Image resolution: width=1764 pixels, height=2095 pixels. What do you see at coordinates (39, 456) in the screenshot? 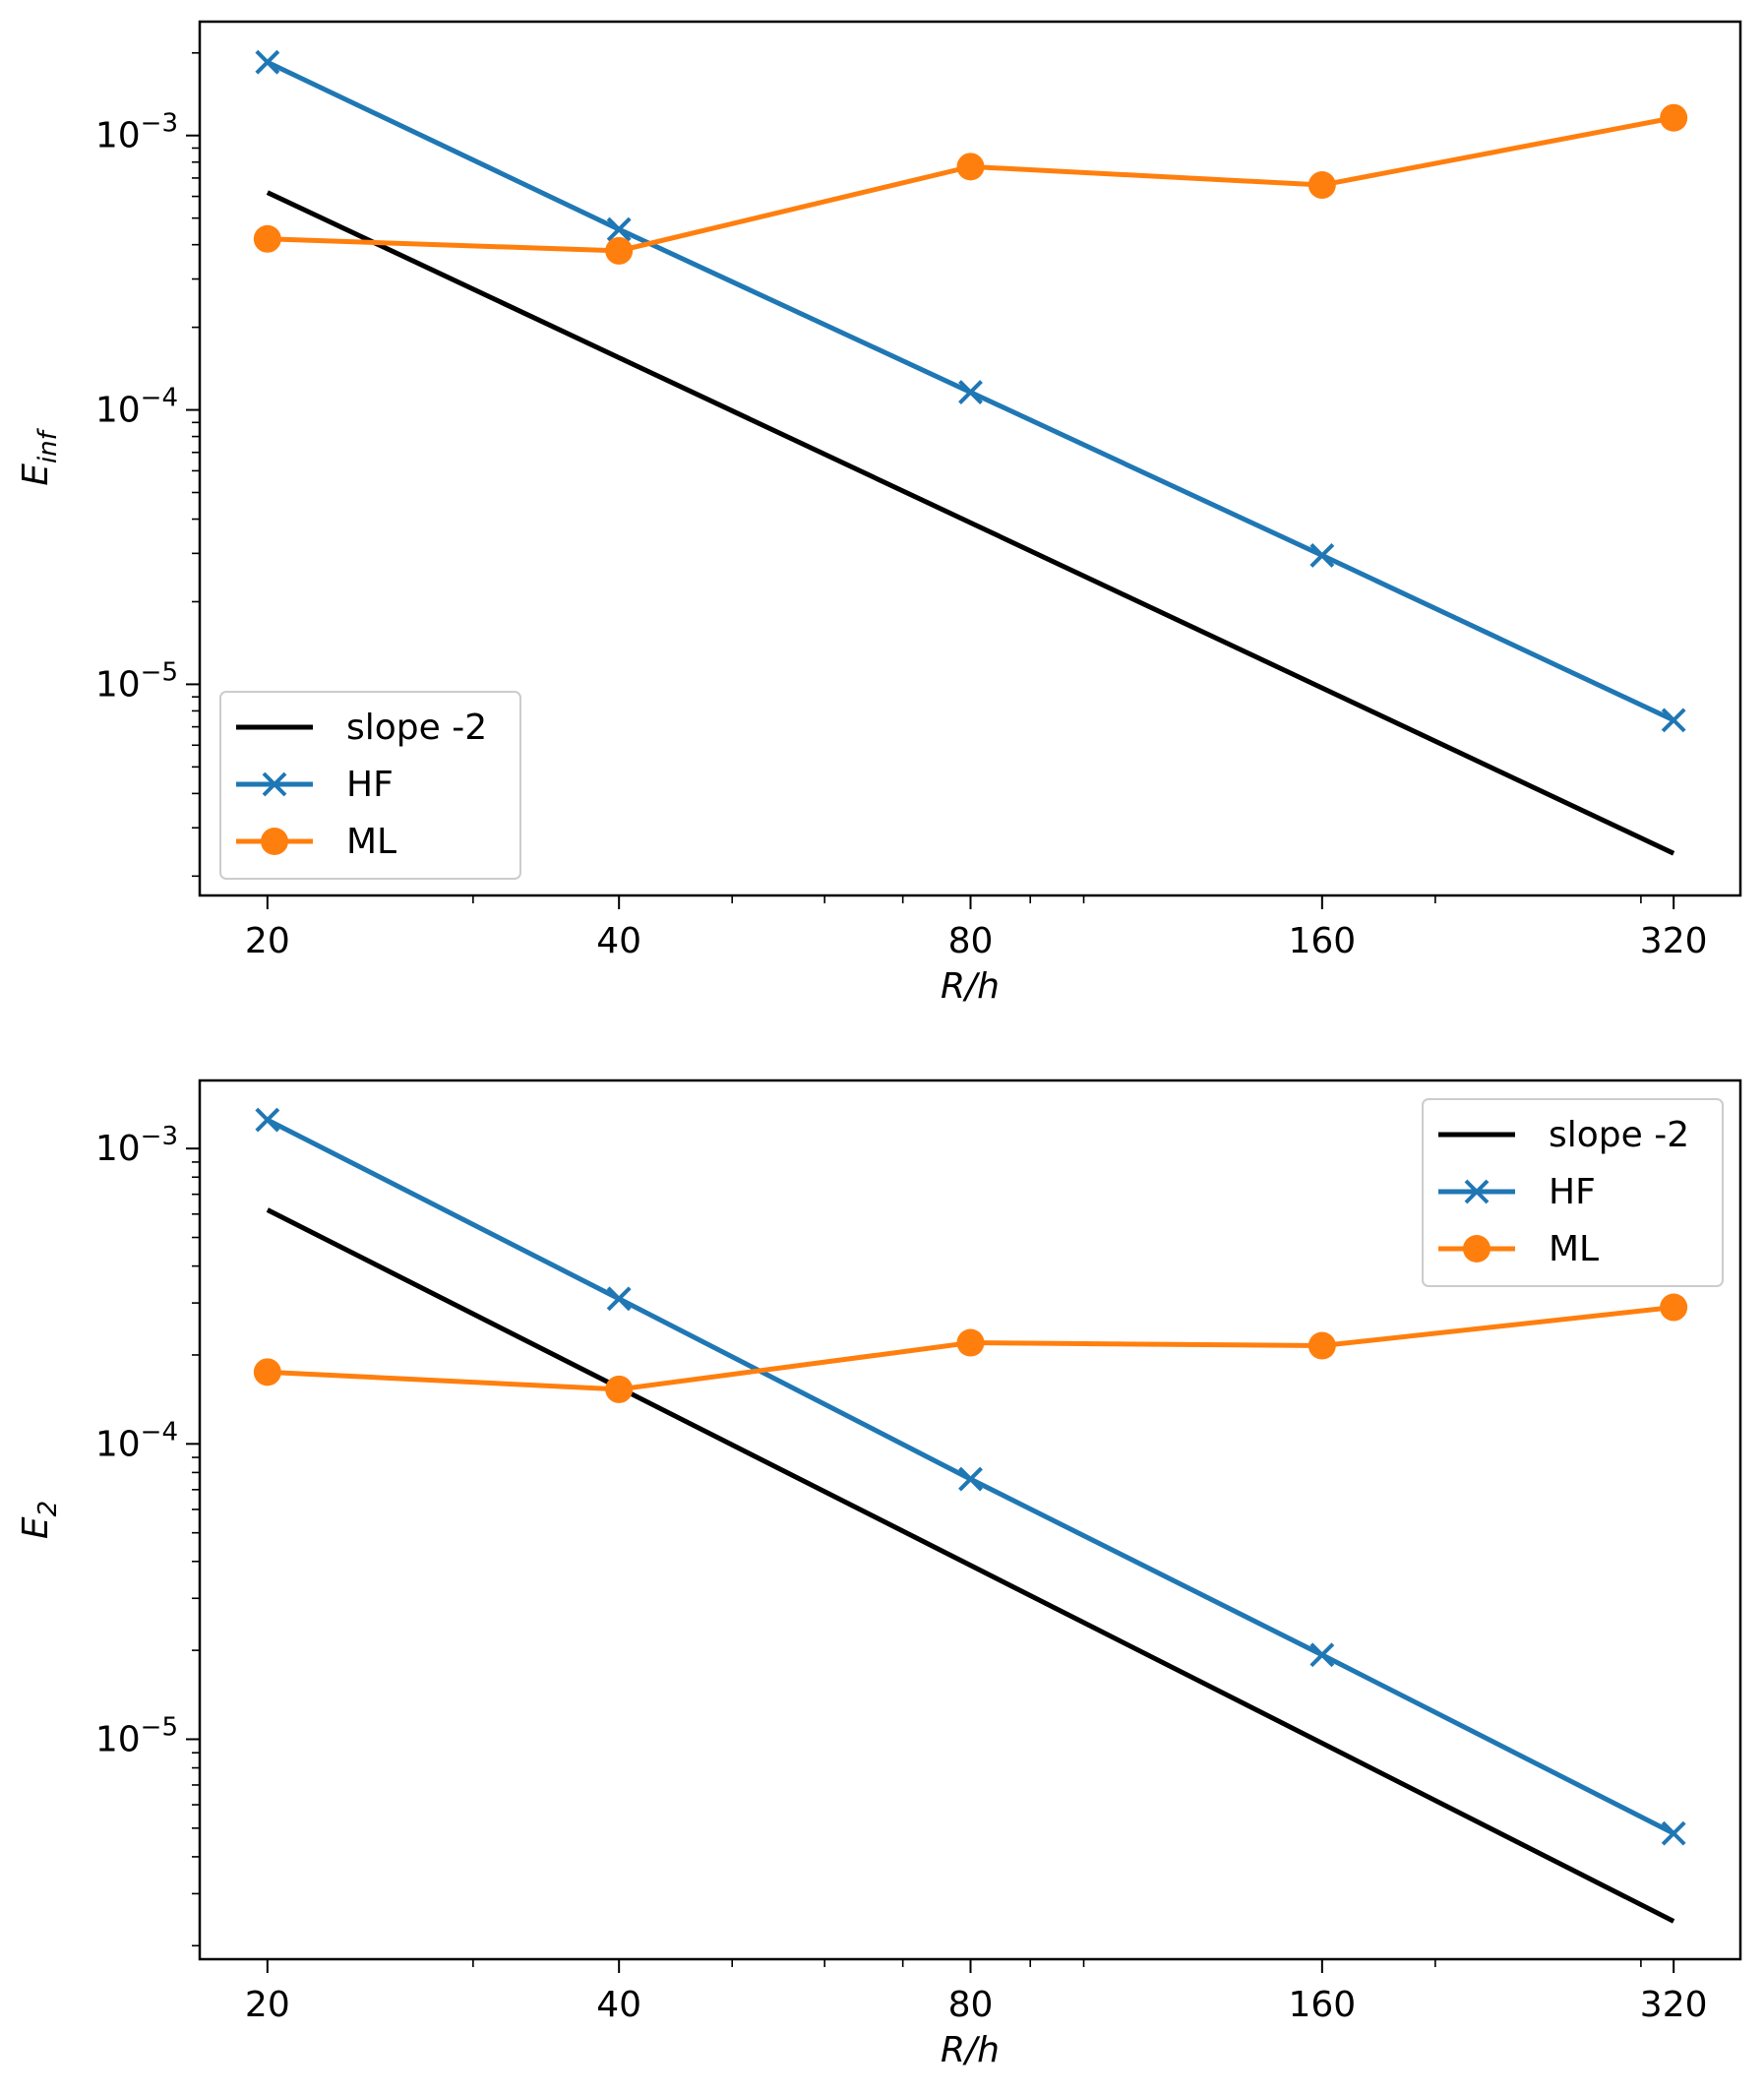
I see `y-axis-label: Einf` at bounding box center [39, 456].